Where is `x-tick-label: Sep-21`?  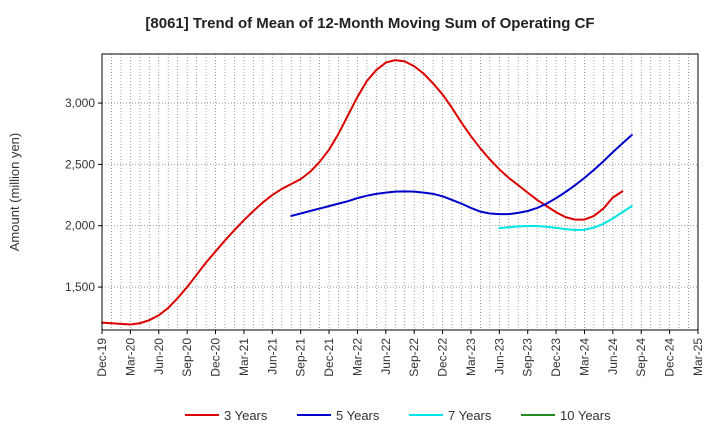 x-tick-label: Sep-21 is located at coordinates (301, 357).